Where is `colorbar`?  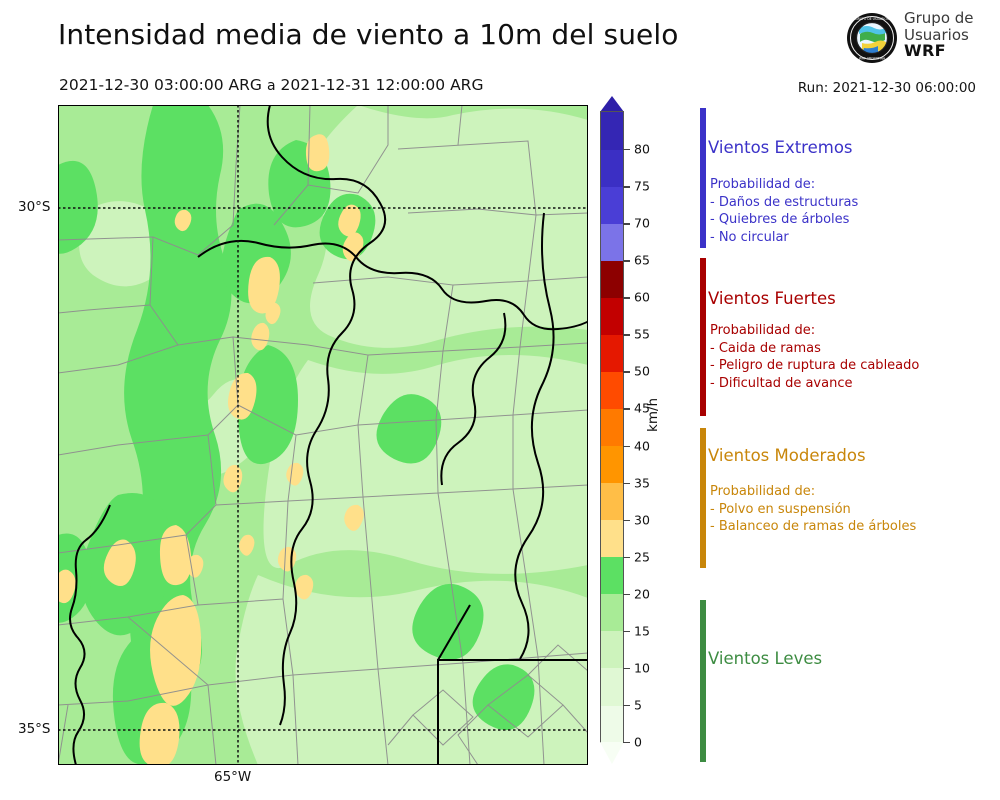 colorbar is located at coordinates (612, 427).